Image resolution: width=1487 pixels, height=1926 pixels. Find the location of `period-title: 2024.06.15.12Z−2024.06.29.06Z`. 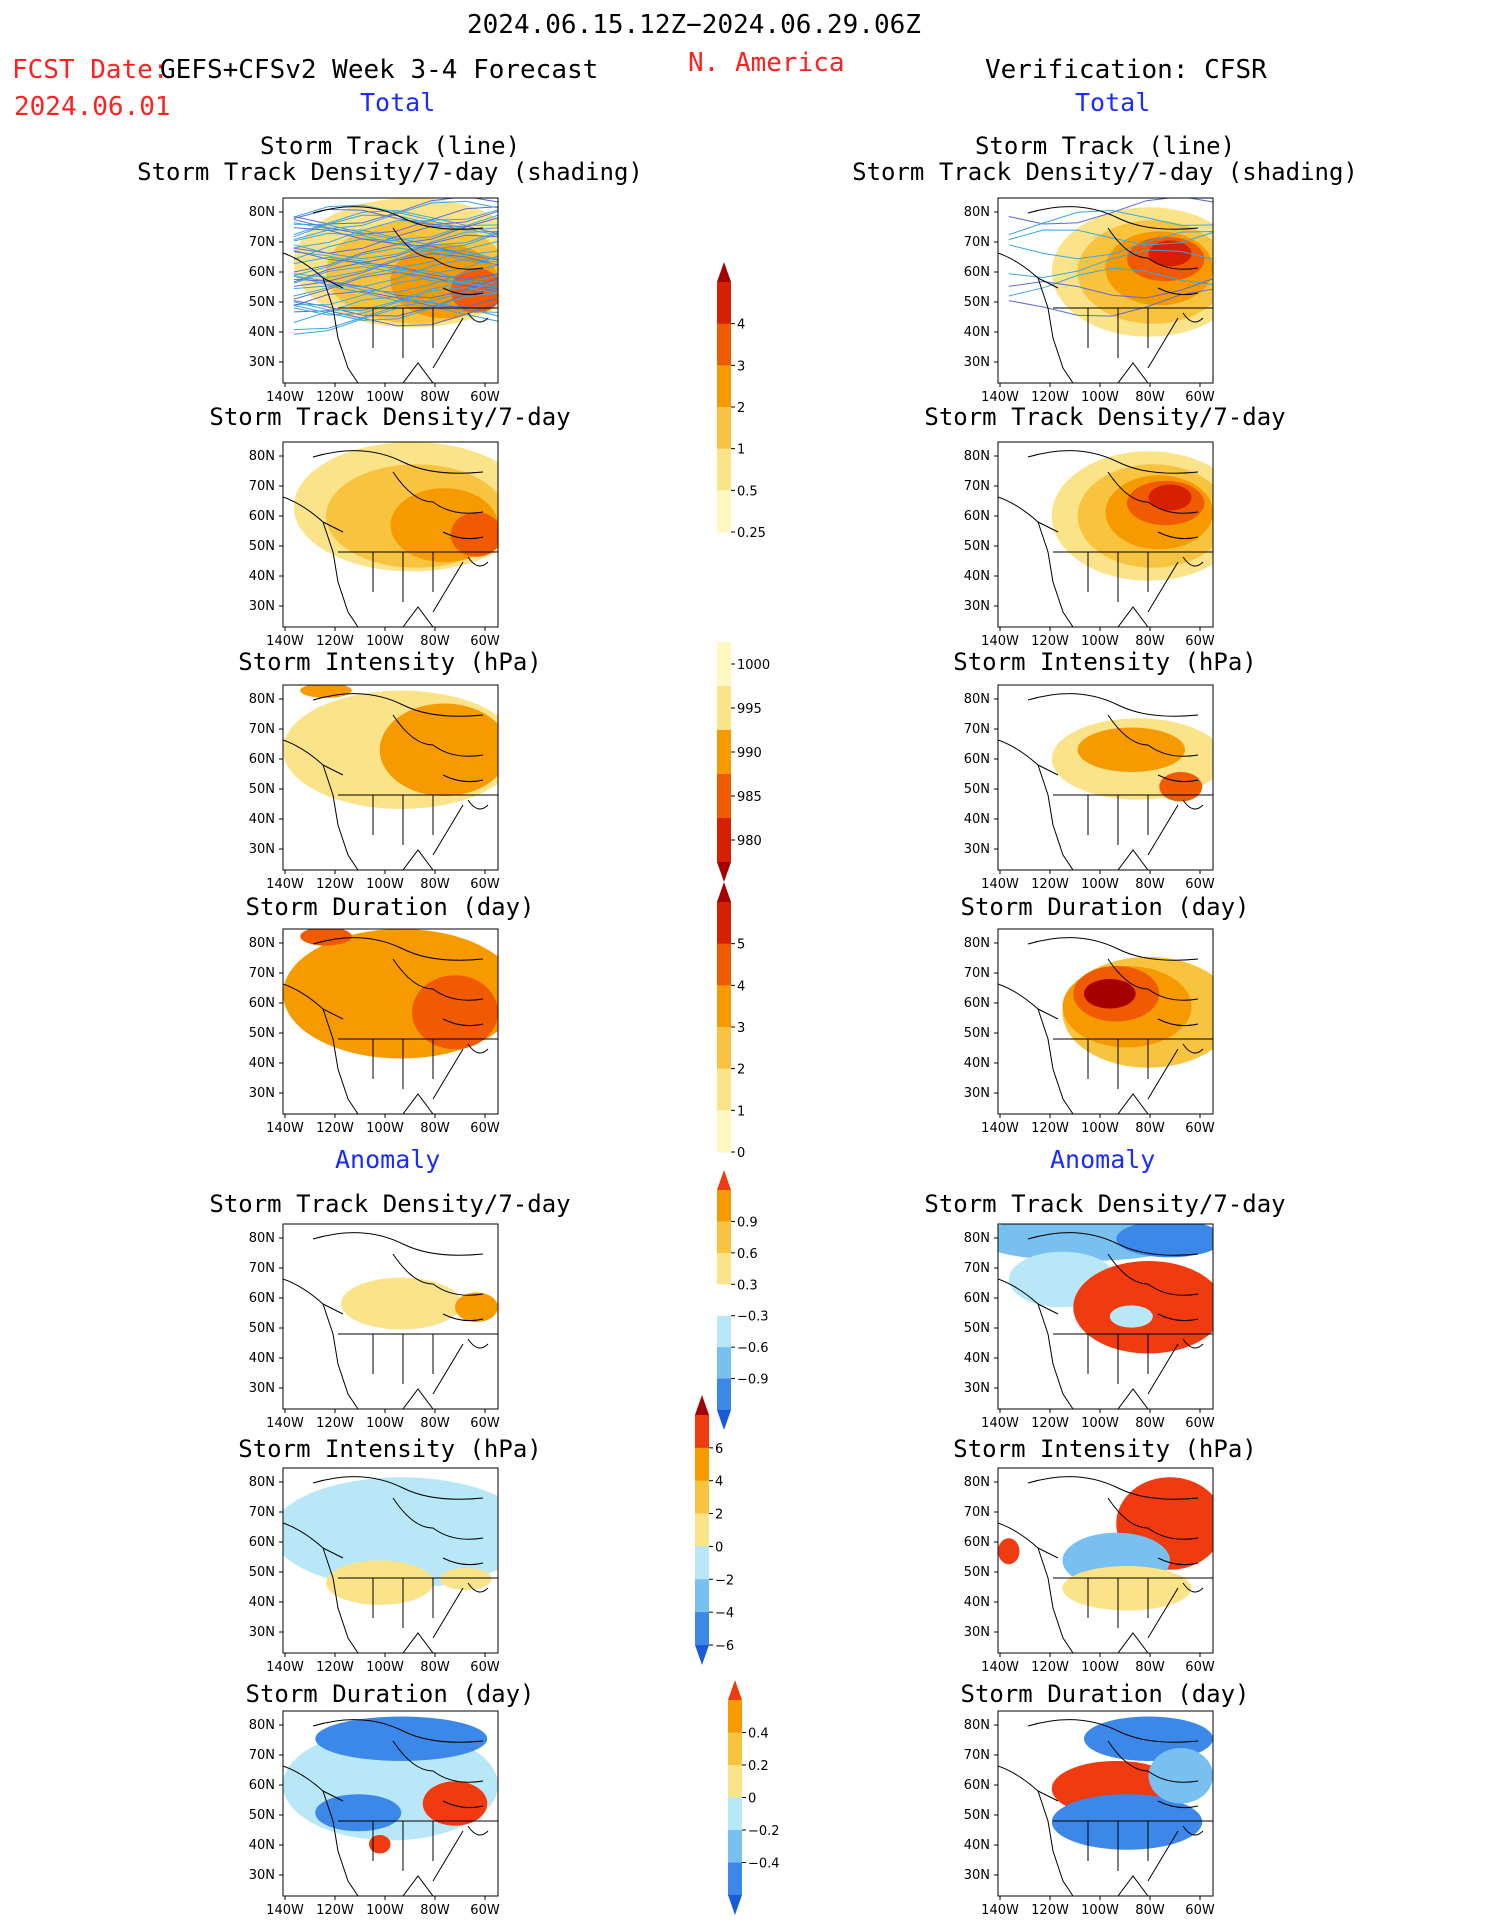

period-title: 2024.06.15.12Z−2024.06.29.06Z is located at coordinates (694, 25).